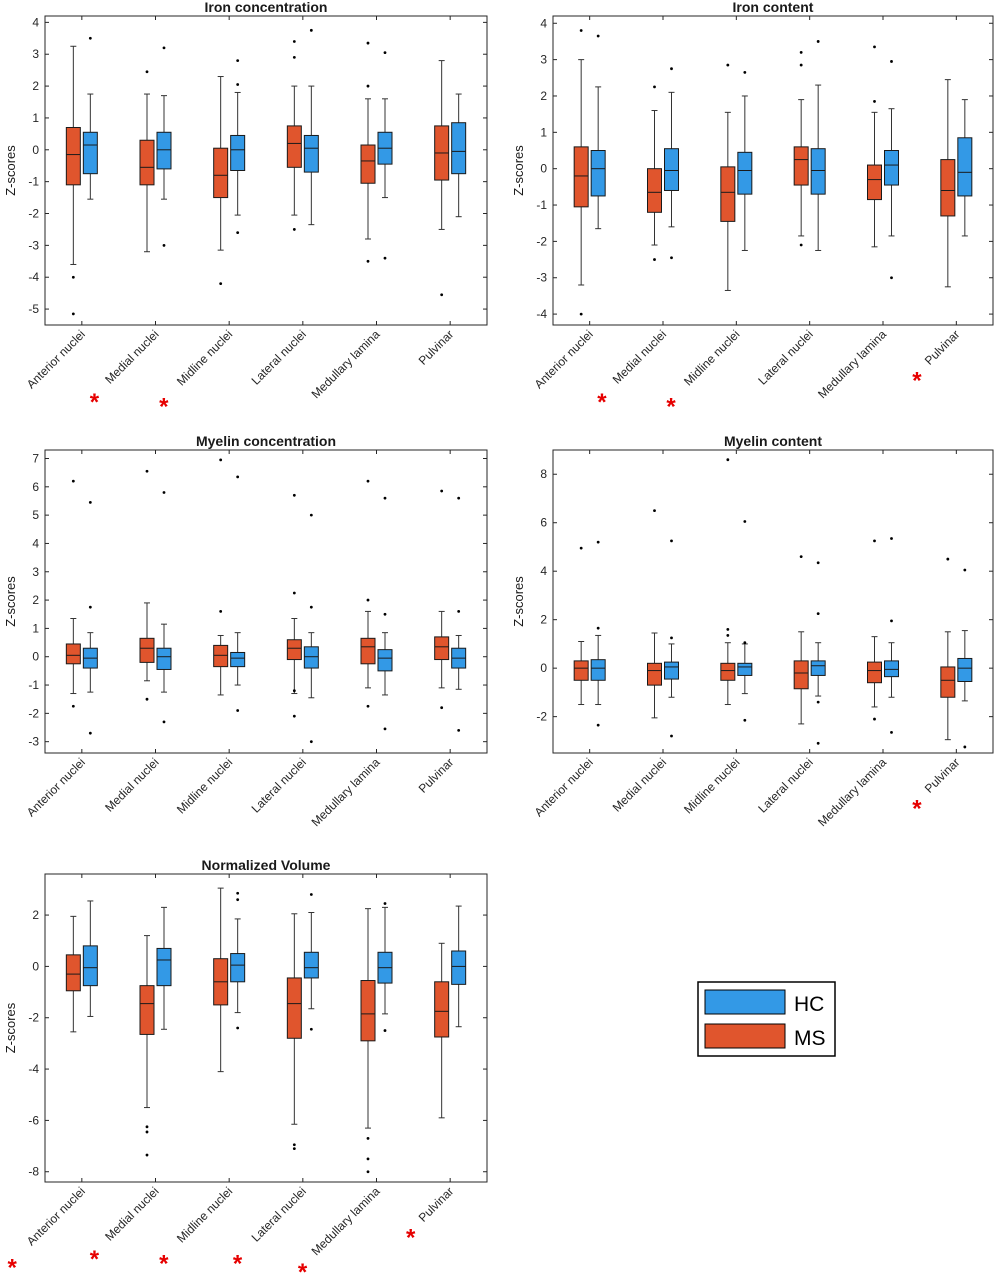 The height and width of the screenshot is (1280, 1001). What do you see at coordinates (266, 441) in the screenshot?
I see `chart-title: Myelin concentration` at bounding box center [266, 441].